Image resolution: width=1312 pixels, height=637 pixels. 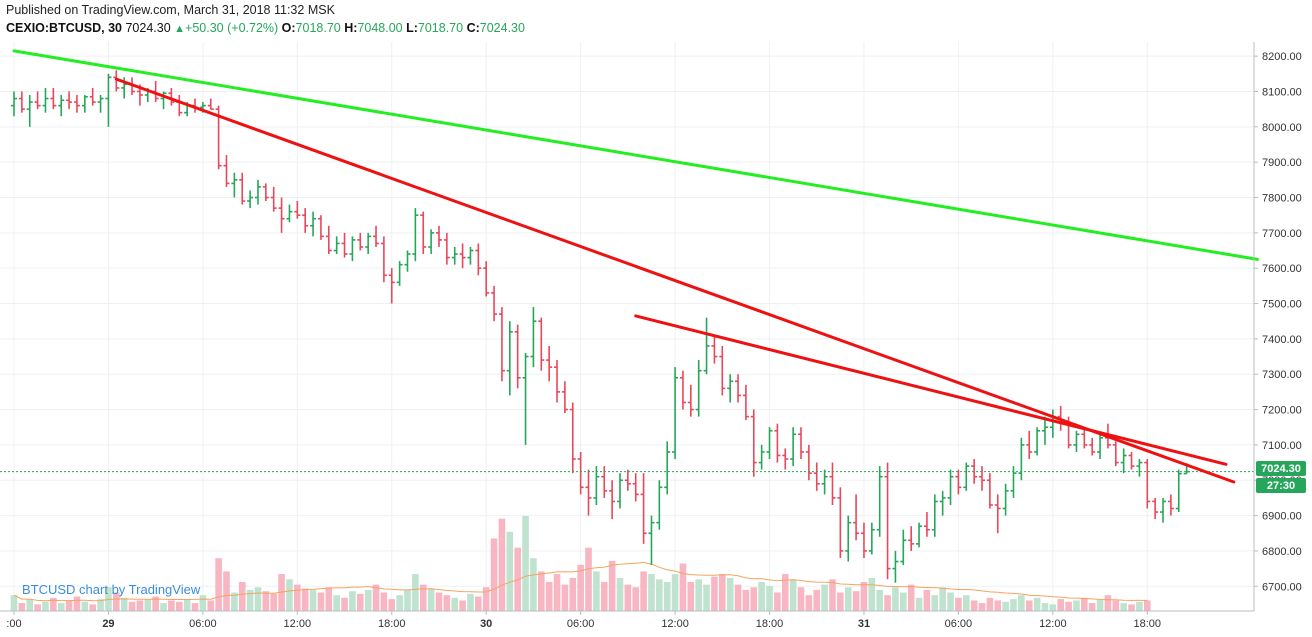 What do you see at coordinates (581, 624) in the screenshot?
I see `x-tick-label: 06:00` at bounding box center [581, 624].